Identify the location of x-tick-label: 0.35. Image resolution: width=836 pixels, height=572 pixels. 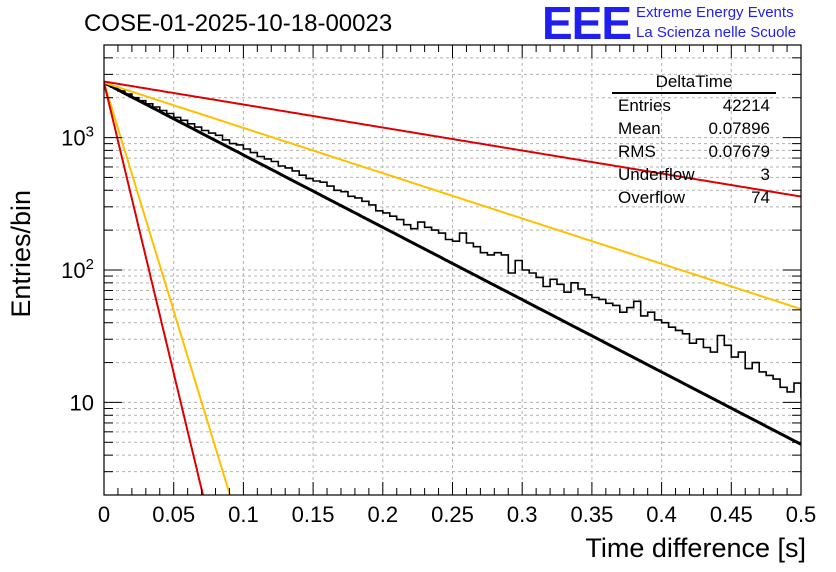
(591, 514).